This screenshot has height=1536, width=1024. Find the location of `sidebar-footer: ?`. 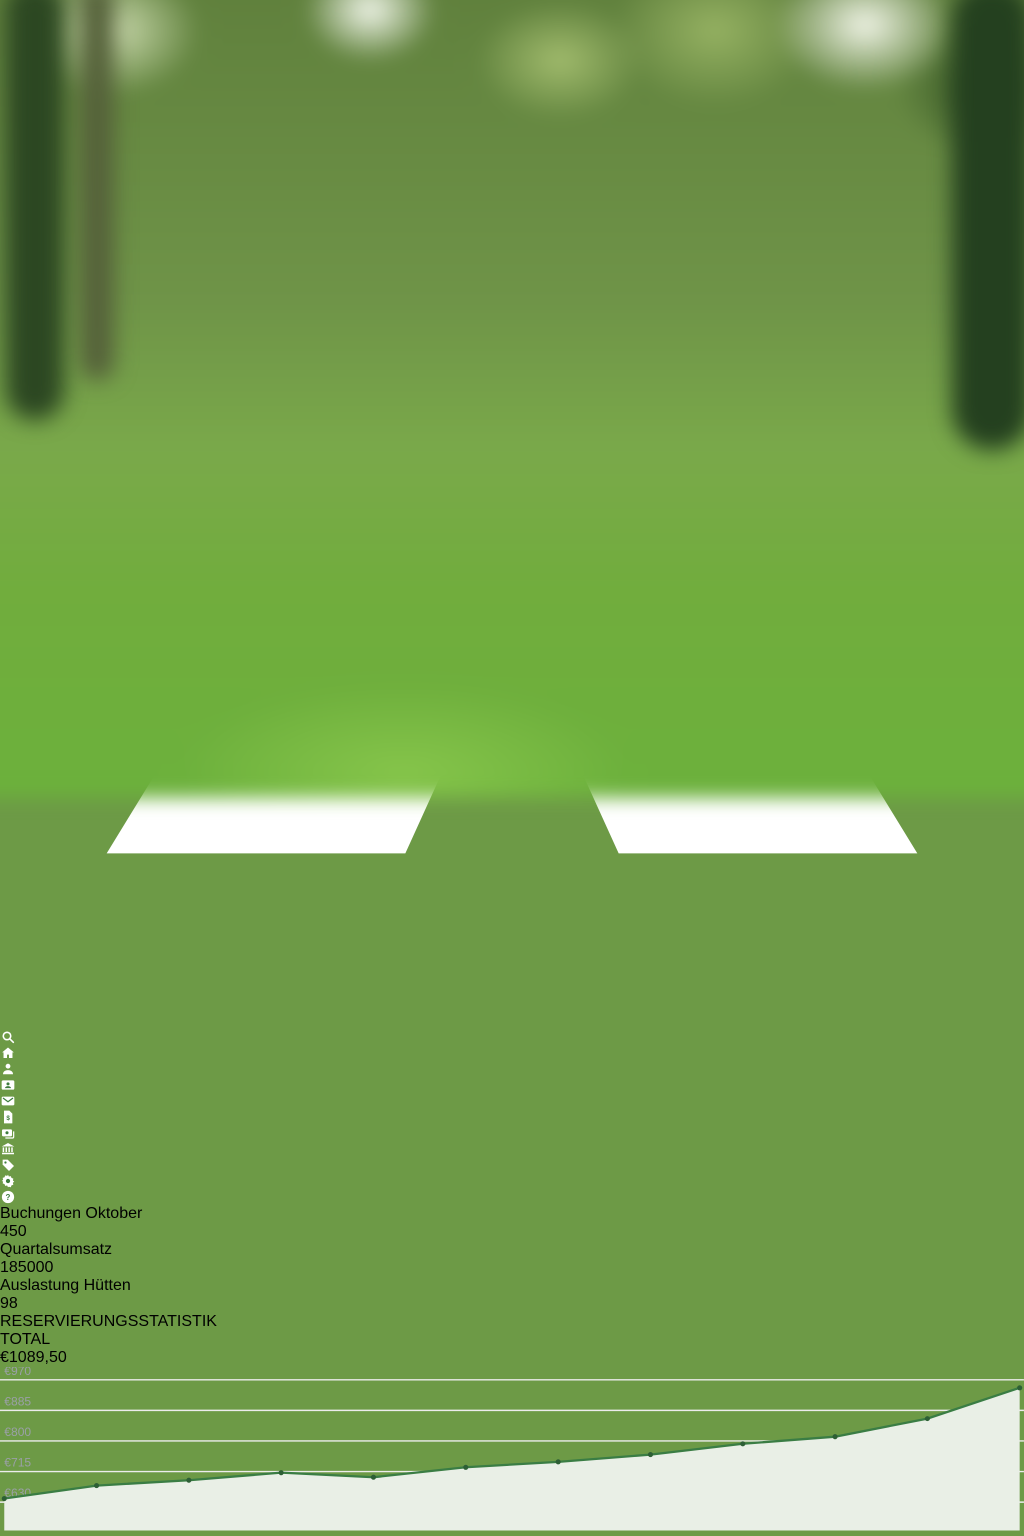

sidebar-footer: ? is located at coordinates (512, 1189).